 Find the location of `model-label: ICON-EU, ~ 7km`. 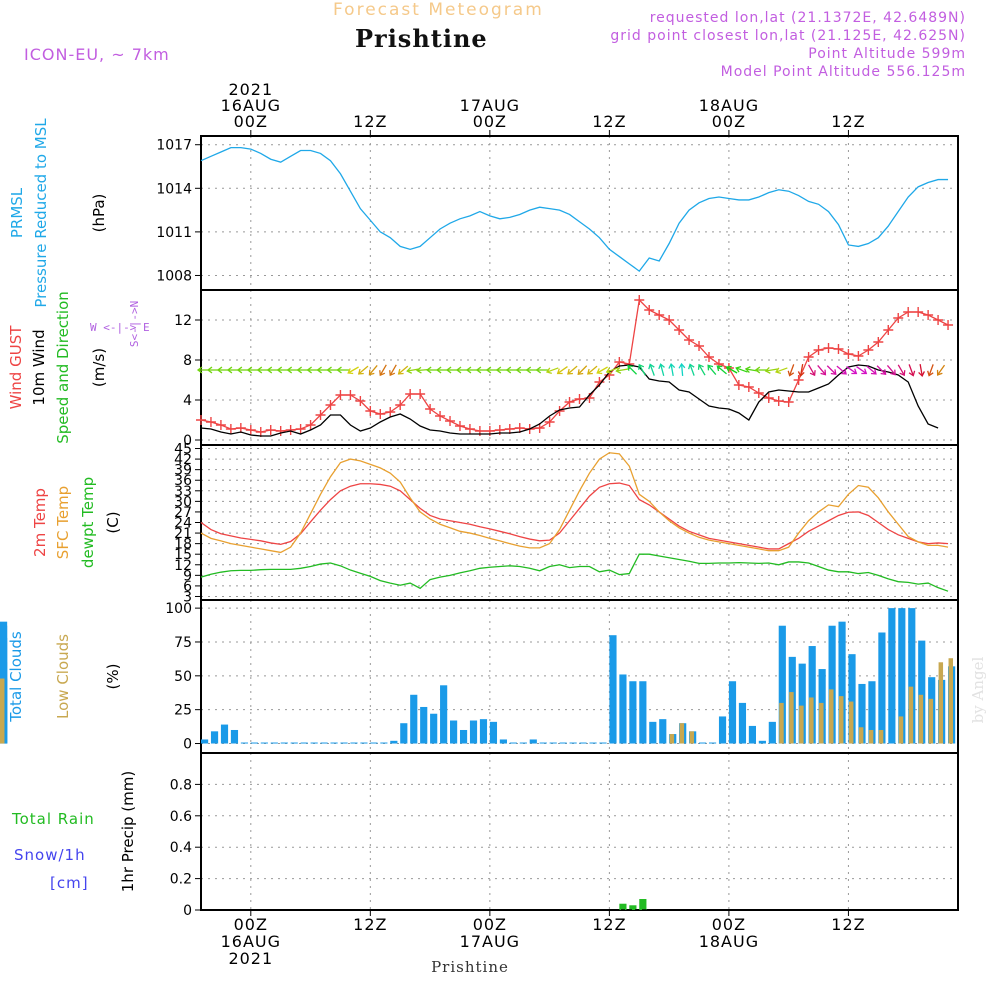

model-label: ICON-EU, ~ 7km is located at coordinates (97, 54).